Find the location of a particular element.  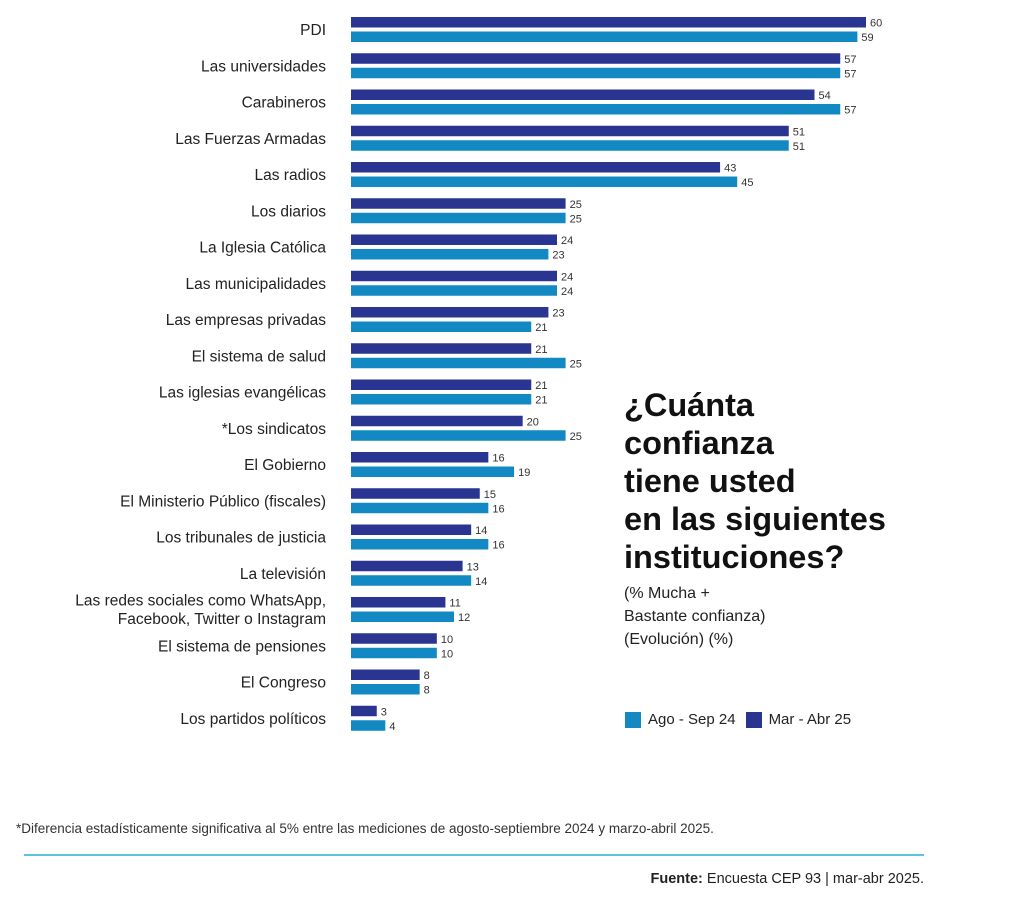

category-label: Carabineros is located at coordinates (284, 103).